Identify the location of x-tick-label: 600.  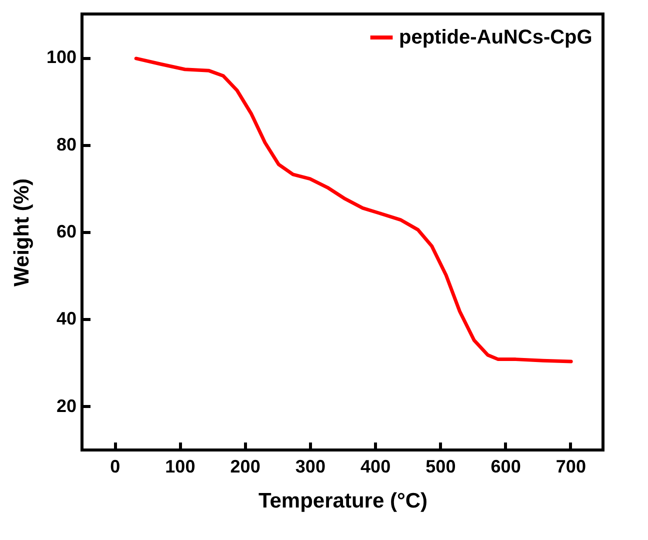
(505, 466).